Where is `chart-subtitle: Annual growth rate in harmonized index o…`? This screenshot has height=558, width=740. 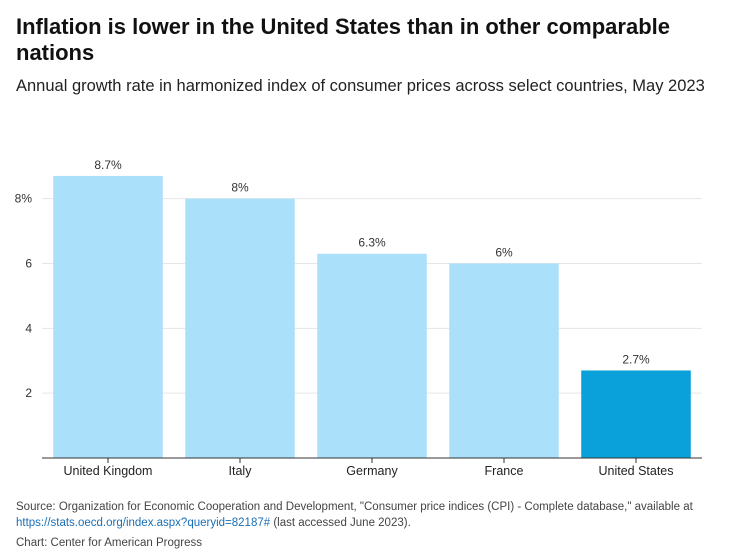 chart-subtitle: Annual growth rate in harmonized index o… is located at coordinates (360, 86).